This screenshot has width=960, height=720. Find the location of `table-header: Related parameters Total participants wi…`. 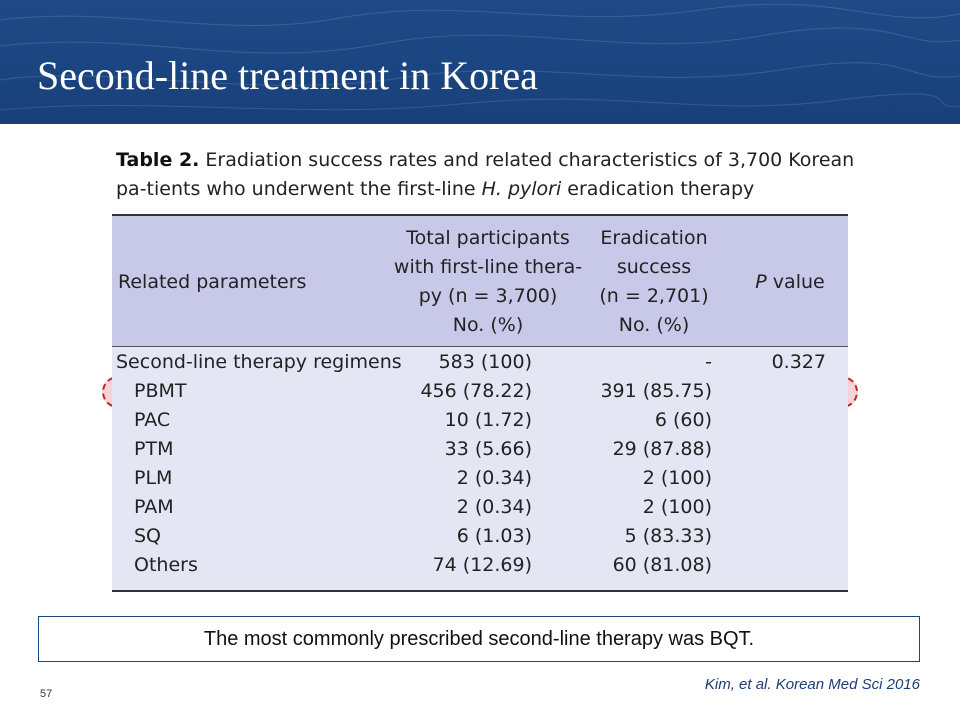

table-header: Related parameters Total participants wi… is located at coordinates (480, 281).